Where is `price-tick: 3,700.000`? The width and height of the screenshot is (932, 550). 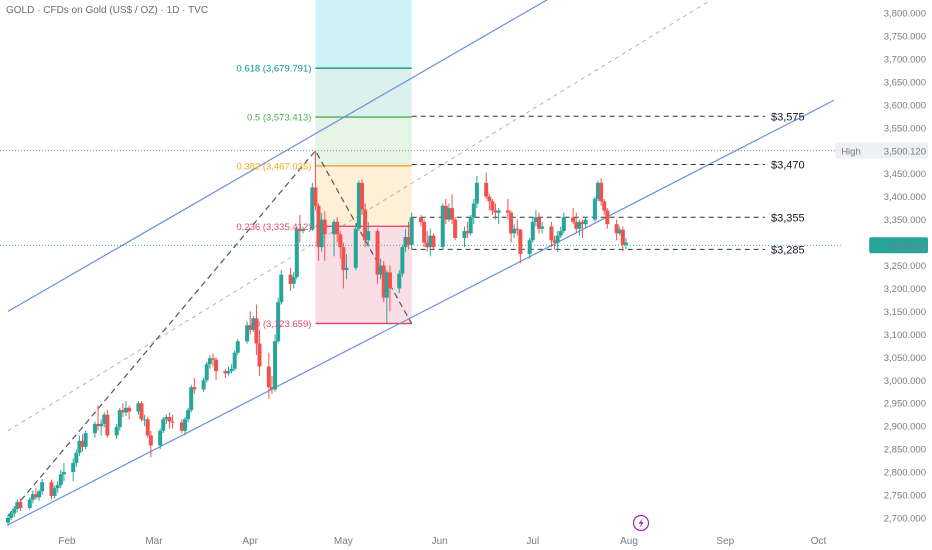
price-tick: 3,700.000 is located at coordinates (905, 59).